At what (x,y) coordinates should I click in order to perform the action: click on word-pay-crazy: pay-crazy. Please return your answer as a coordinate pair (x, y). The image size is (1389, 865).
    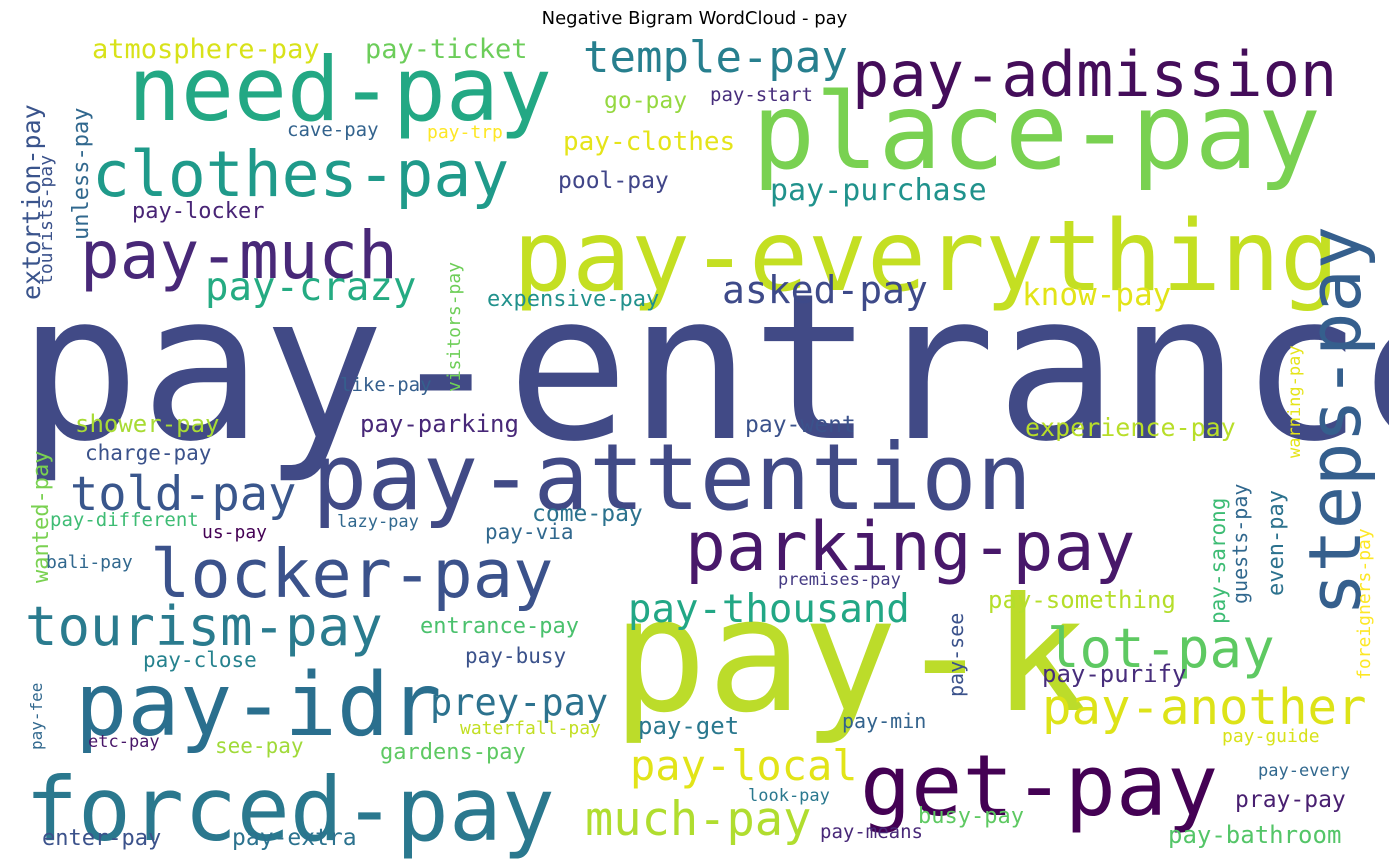
    Looking at the image, I should click on (310, 287).